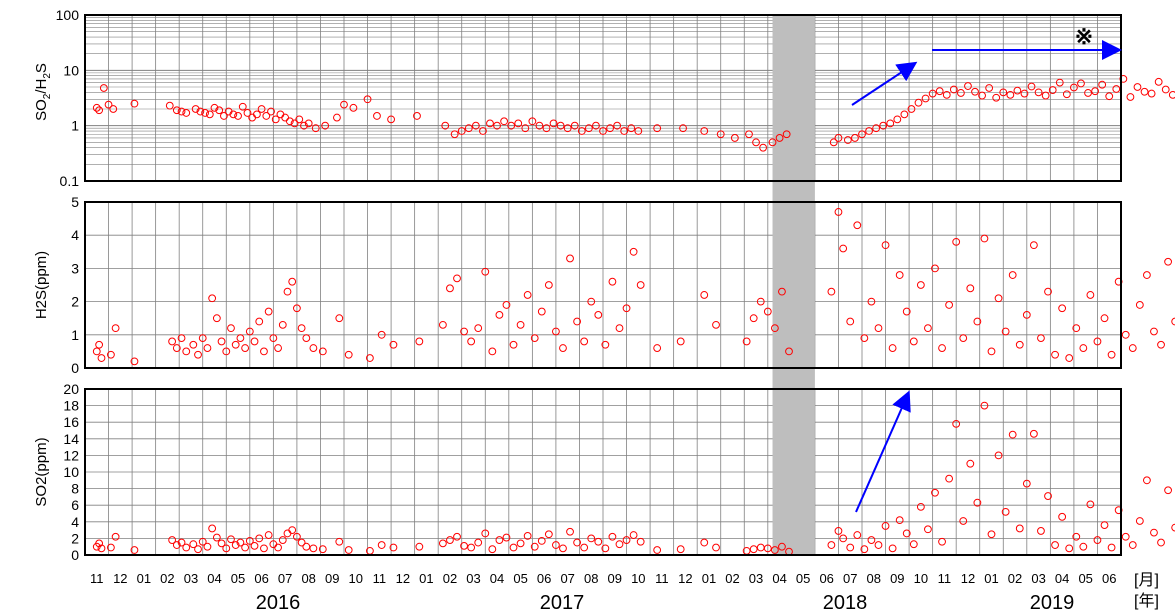 This screenshot has height=615, width=1175. What do you see at coordinates (520, 578) in the screenshot?
I see `x-month-label: 05` at bounding box center [520, 578].